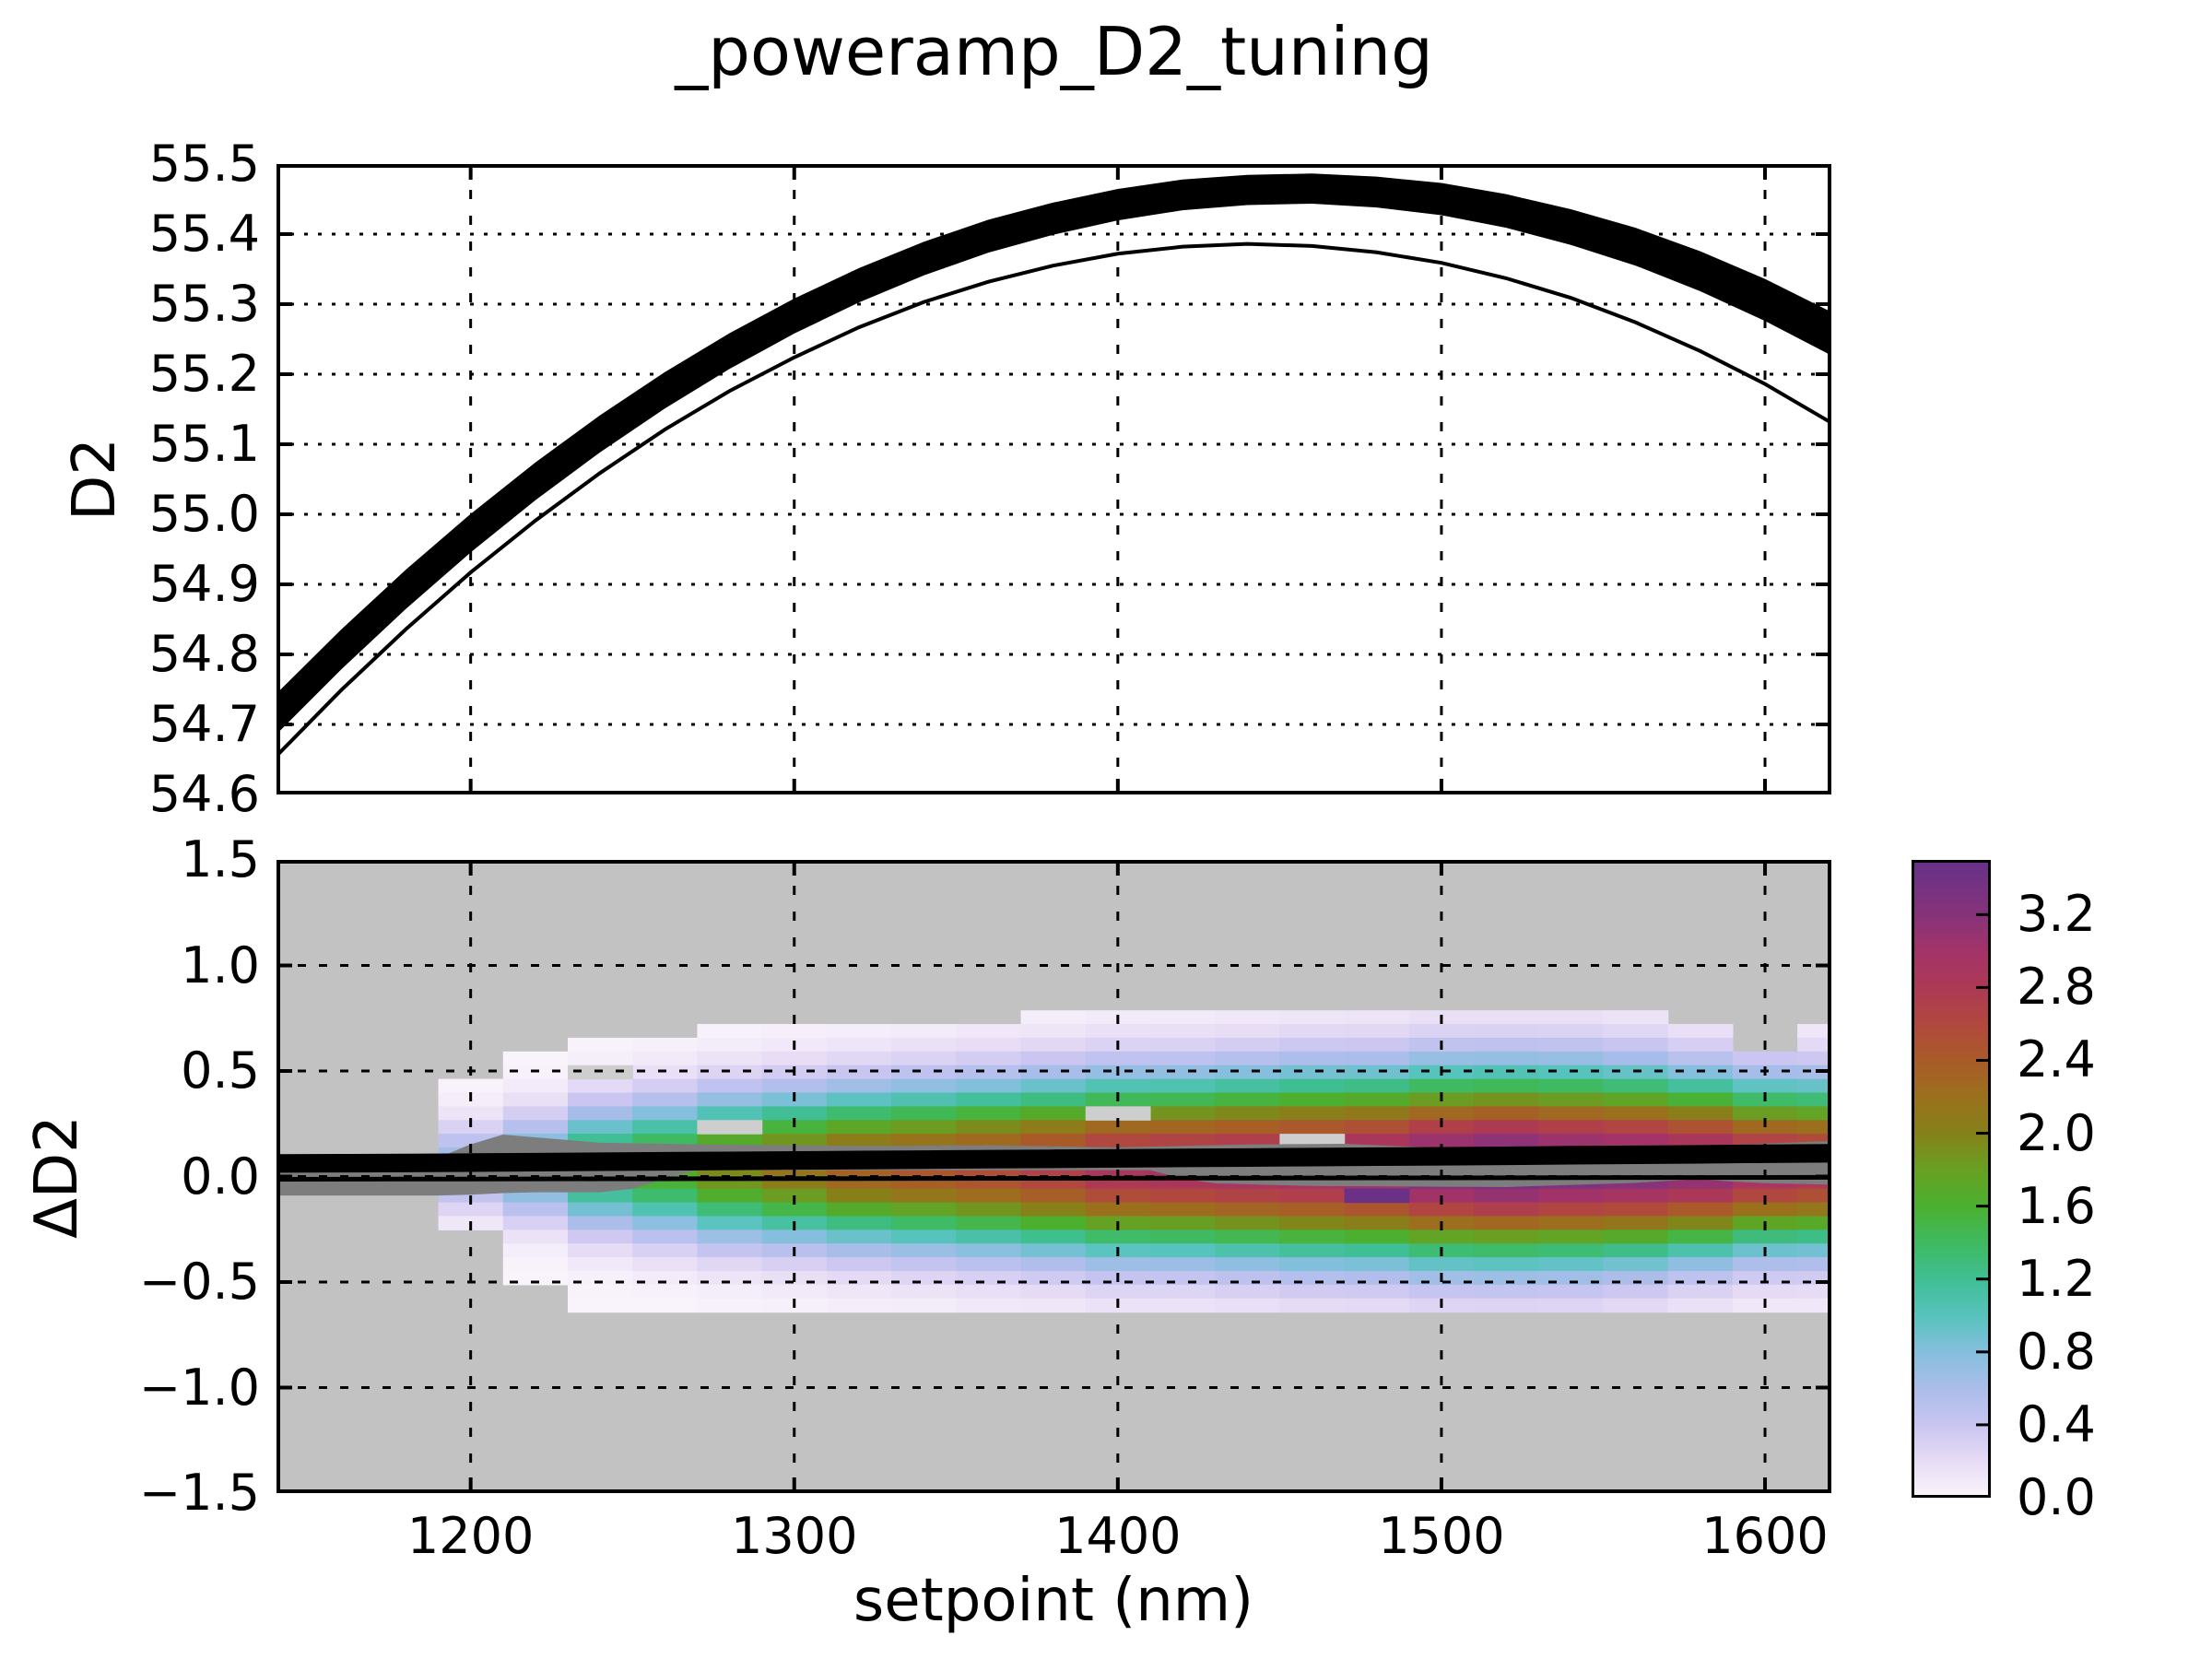 The height and width of the screenshot is (1659, 2212). Describe the element at coordinates (220, 859) in the screenshot. I see `bottom-ytick-label: 1.5` at that location.